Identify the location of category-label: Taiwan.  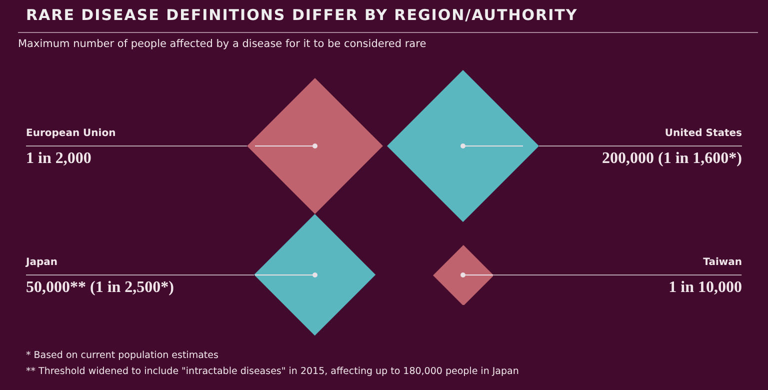
(722, 262).